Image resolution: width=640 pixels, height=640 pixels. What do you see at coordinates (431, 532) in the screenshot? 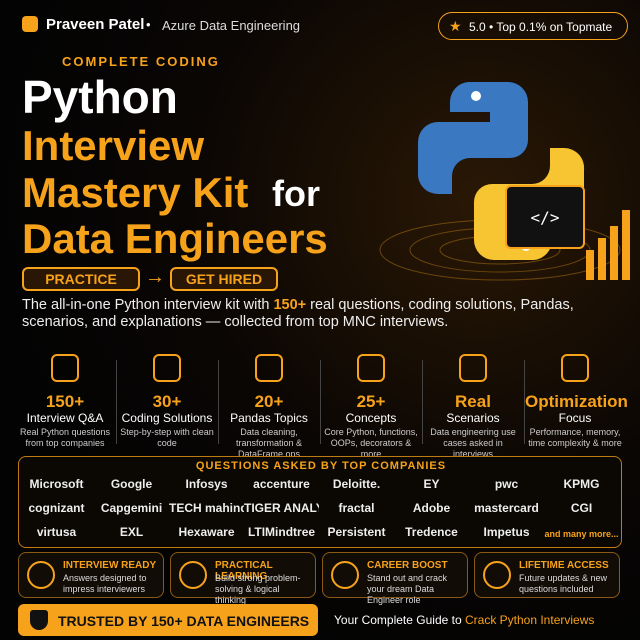
I see `company-logo: Tredence` at bounding box center [431, 532].